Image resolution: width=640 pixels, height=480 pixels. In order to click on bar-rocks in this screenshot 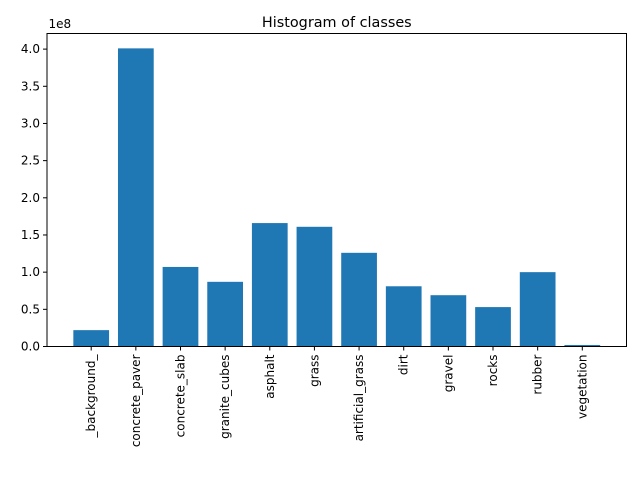, I will do `click(493, 327)`.